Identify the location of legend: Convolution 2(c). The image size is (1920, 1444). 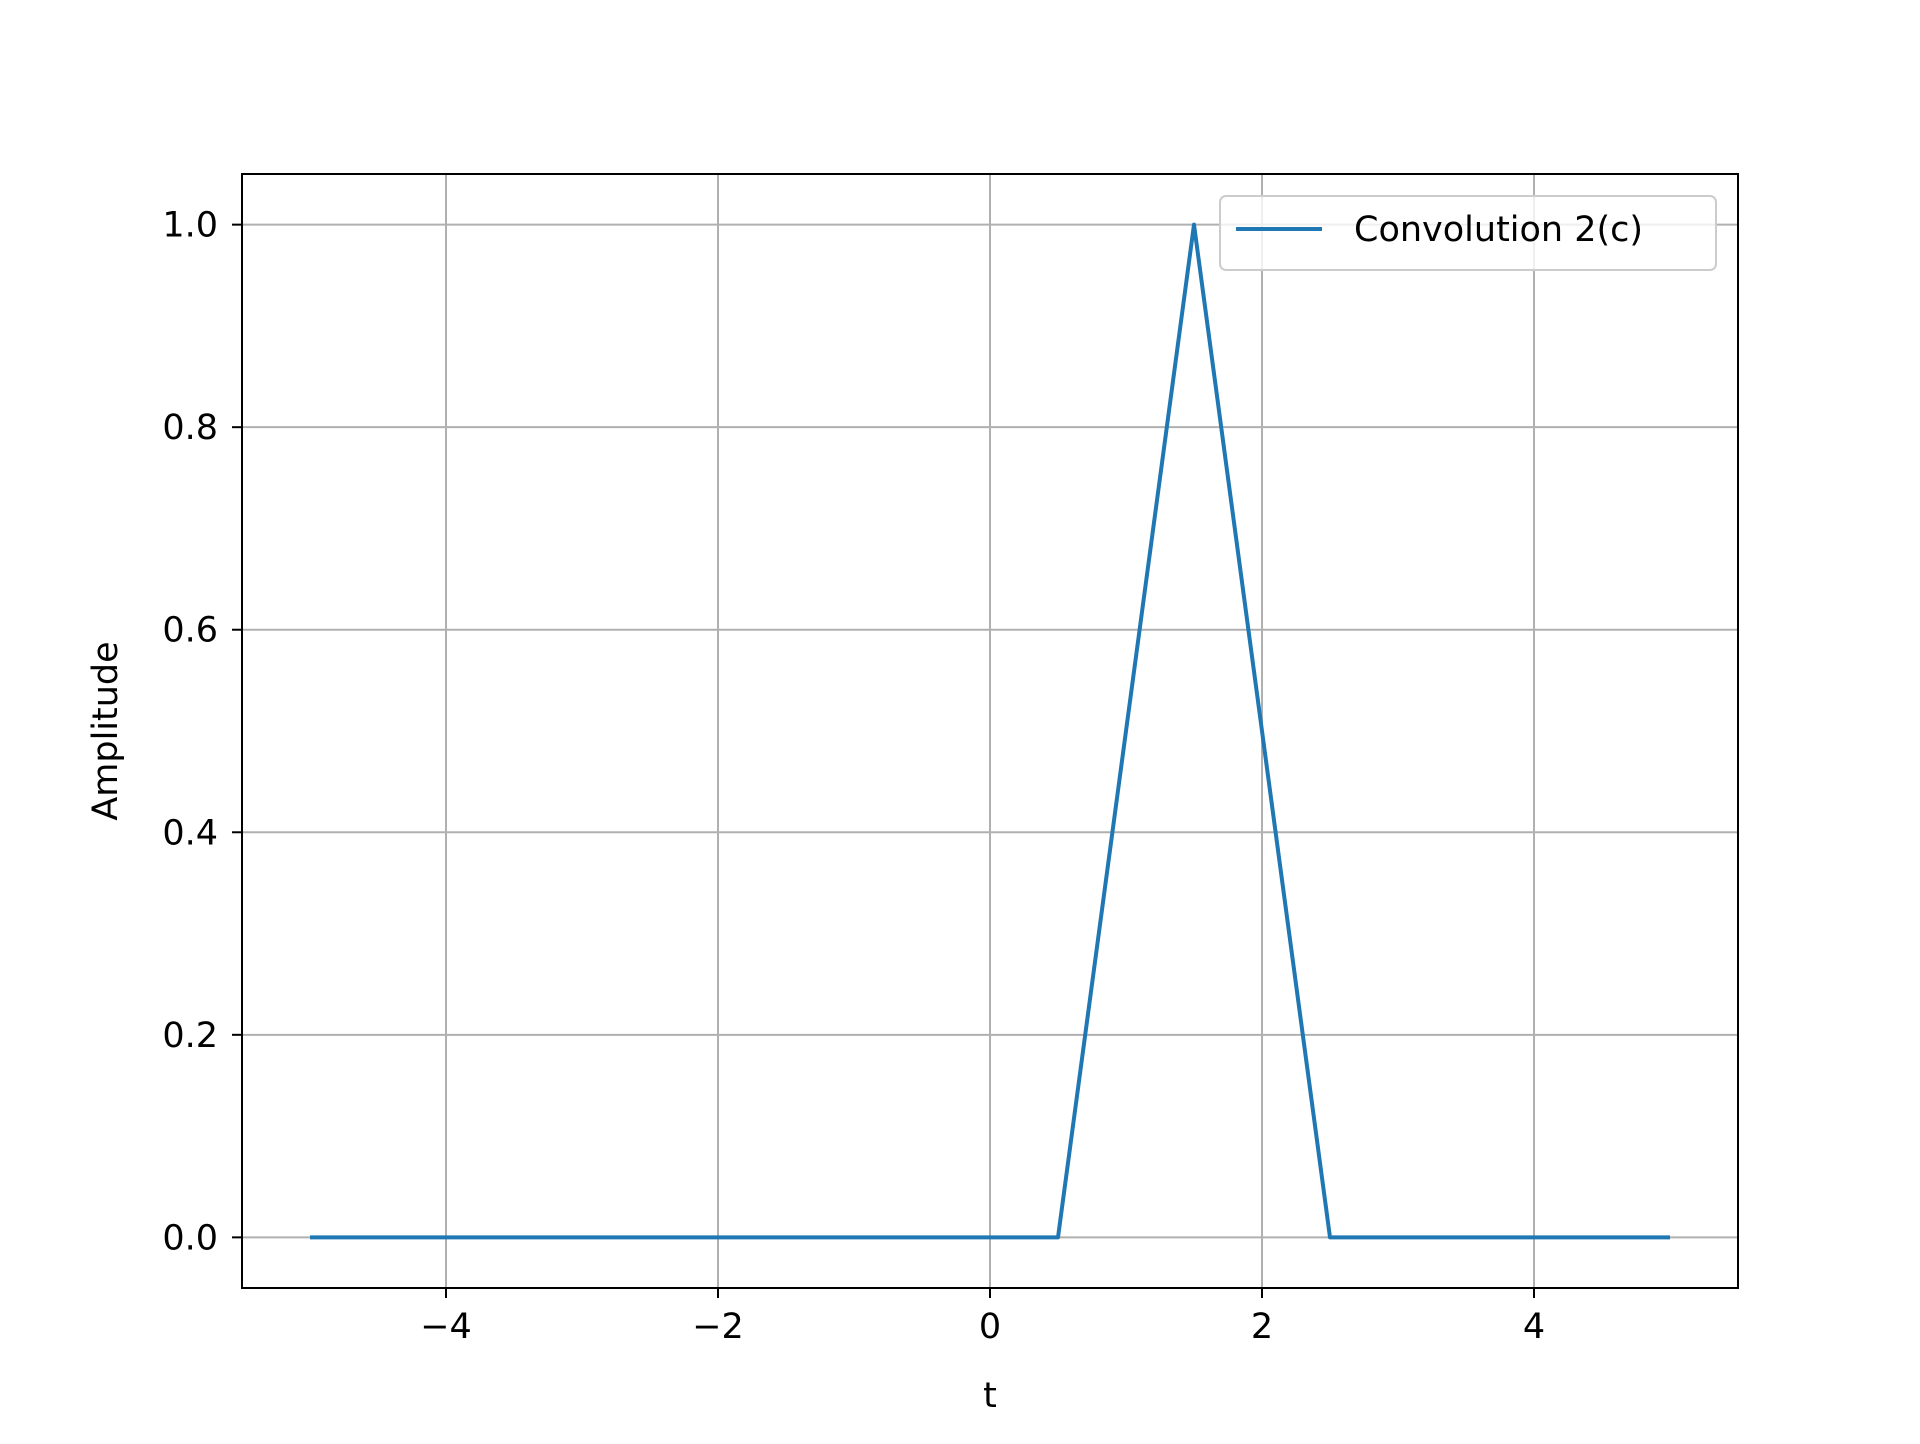
(1468, 233).